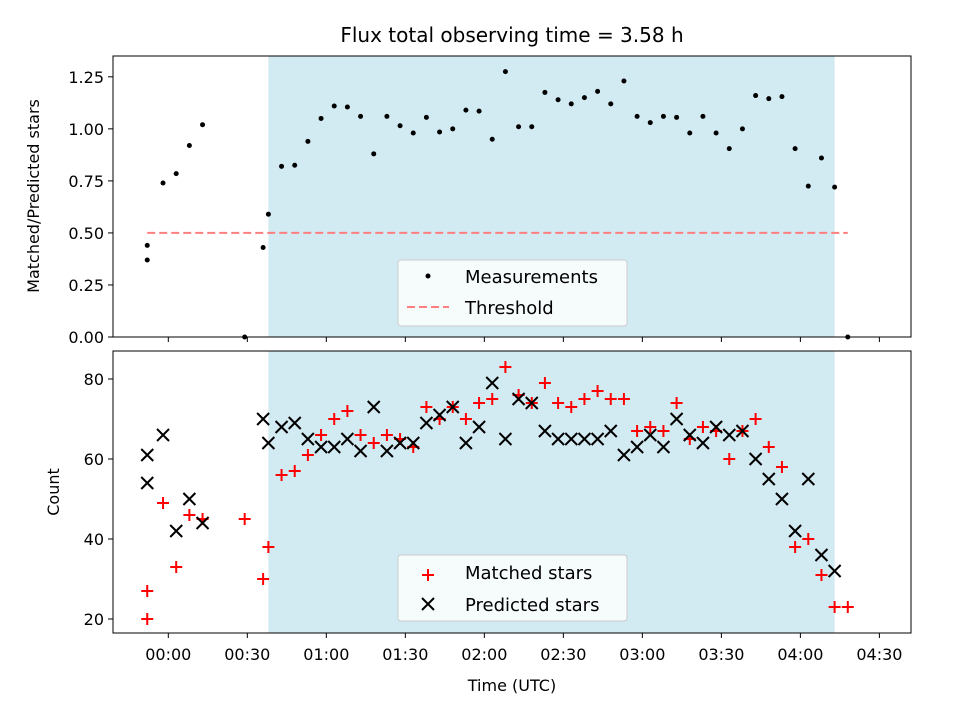 Image resolution: width=960 pixels, height=720 pixels. Describe the element at coordinates (428, 604) in the screenshot. I see `legend-predicted-marker` at that location.